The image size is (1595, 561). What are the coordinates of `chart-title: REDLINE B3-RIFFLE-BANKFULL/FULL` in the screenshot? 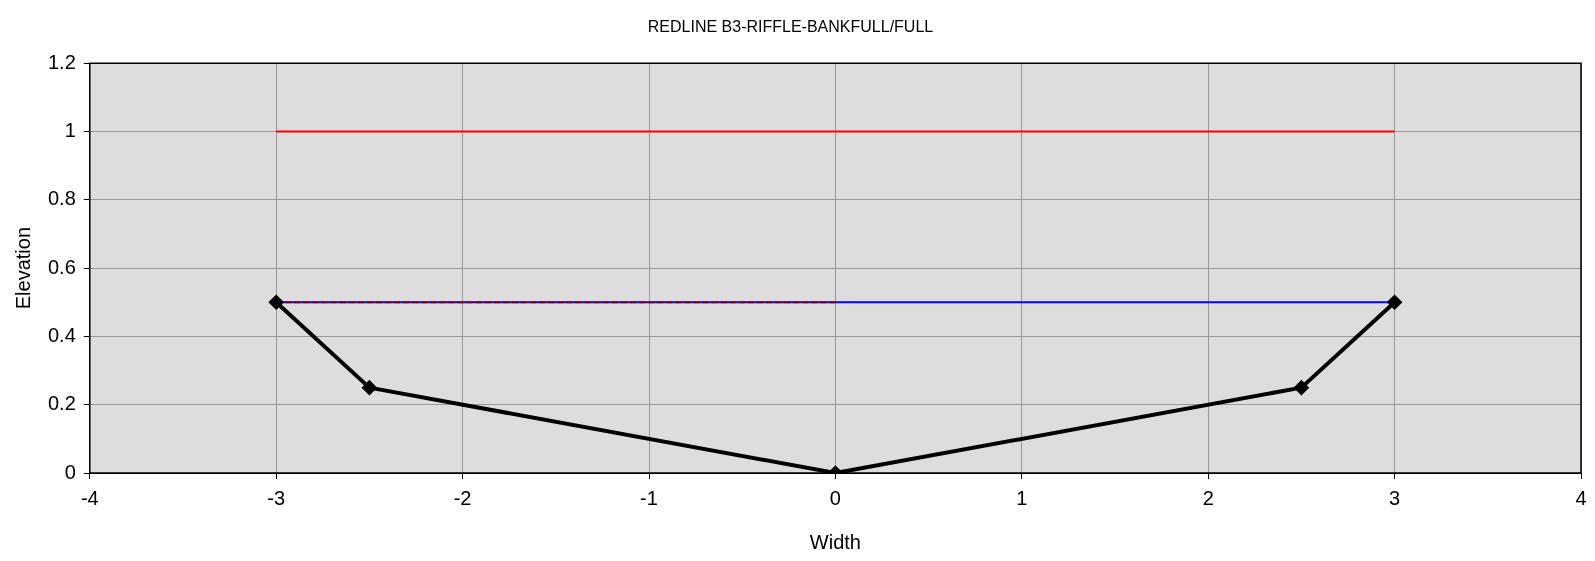 It's located at (790, 27).